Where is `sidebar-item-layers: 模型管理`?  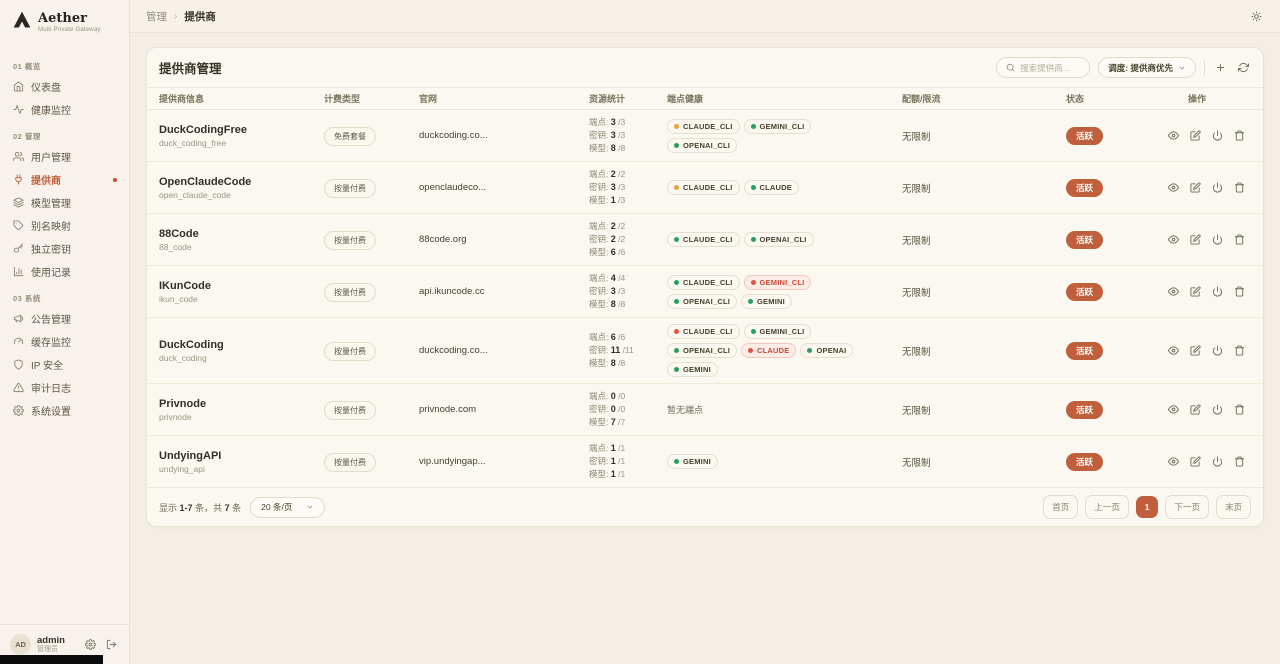 sidebar-item-layers: 模型管理 is located at coordinates (64, 202).